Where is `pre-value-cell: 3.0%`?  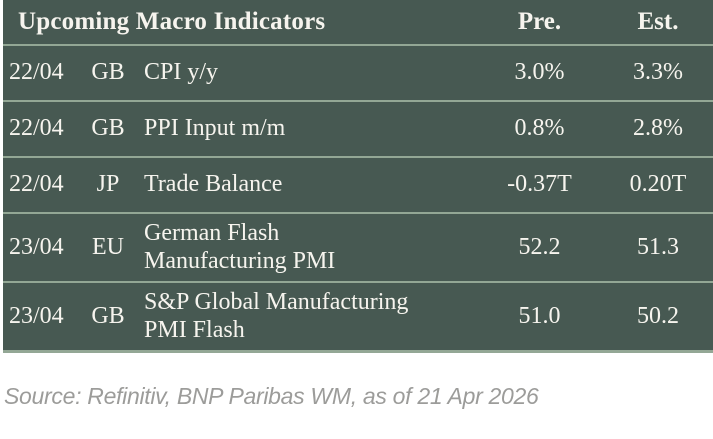
pre-value-cell: 3.0% is located at coordinates (539, 72).